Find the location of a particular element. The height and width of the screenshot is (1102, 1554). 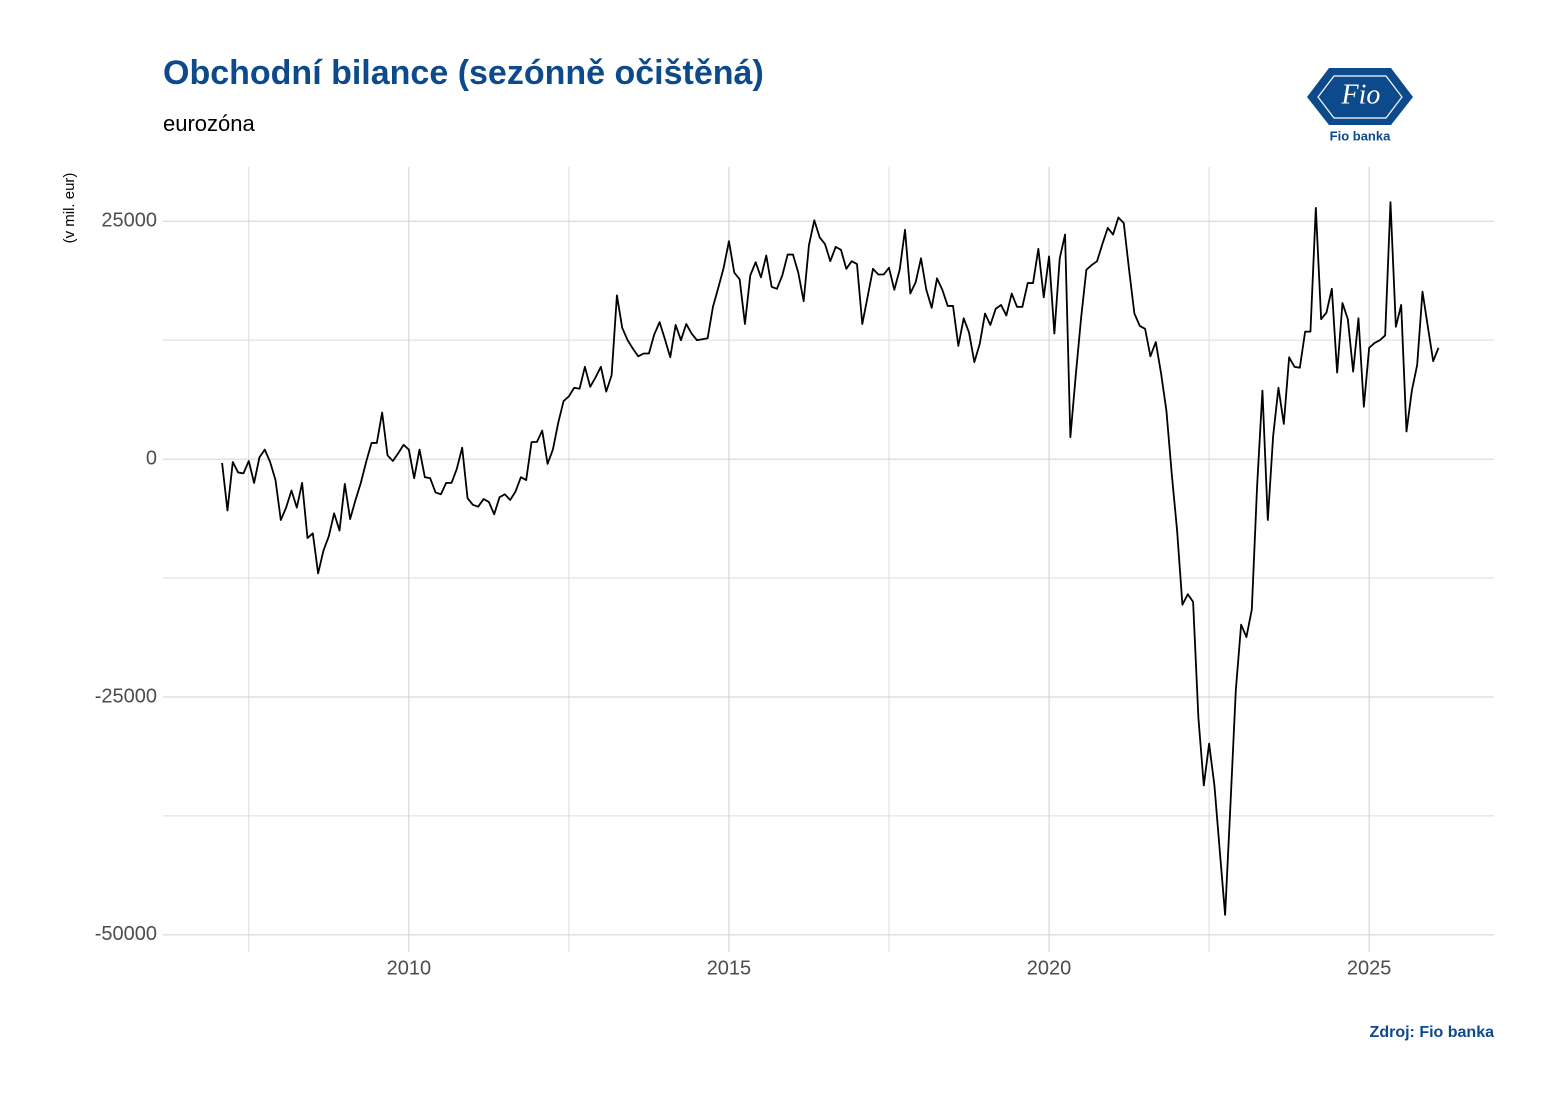

chart-subtitle: eurozóna is located at coordinates (209, 123).